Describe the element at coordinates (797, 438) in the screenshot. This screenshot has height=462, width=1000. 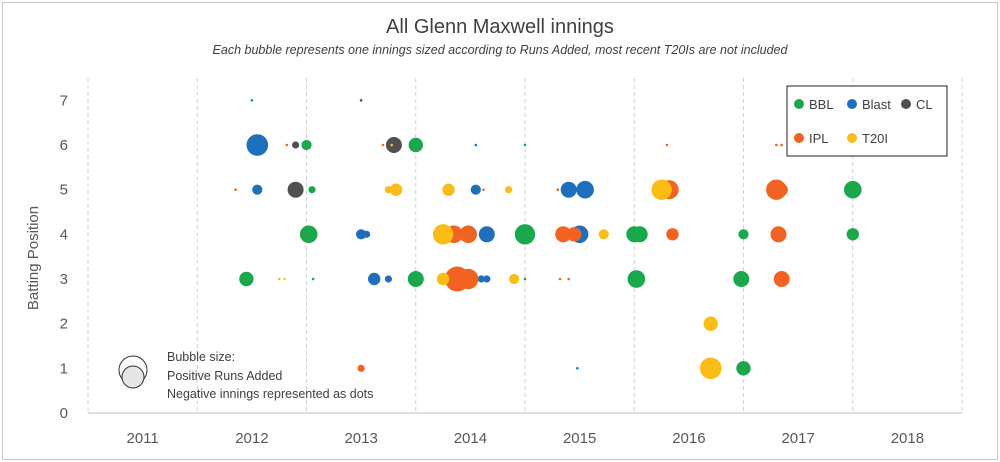
I see `x-tick-label: 2017` at that location.